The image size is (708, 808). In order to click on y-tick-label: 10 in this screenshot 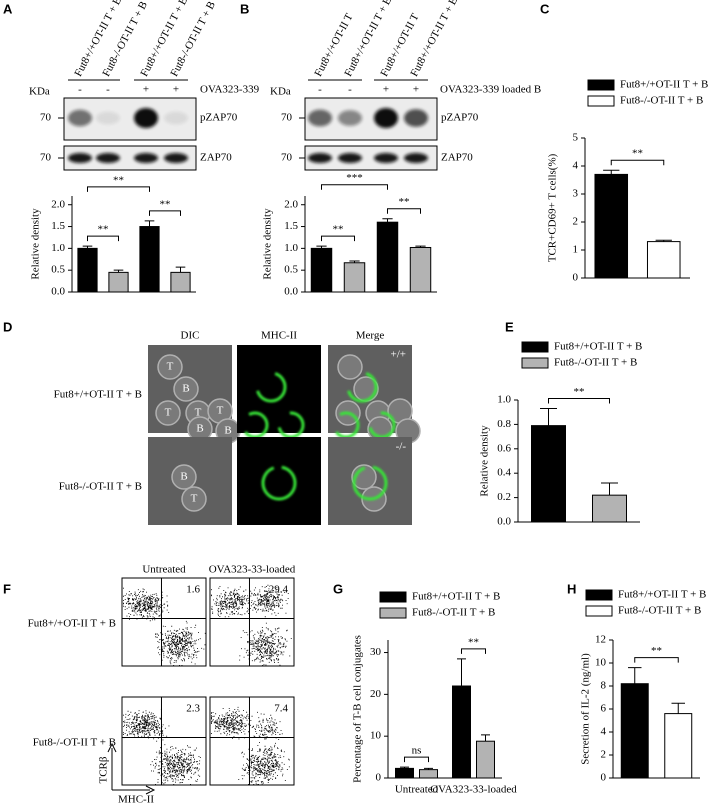, I will do `click(601, 663)`.